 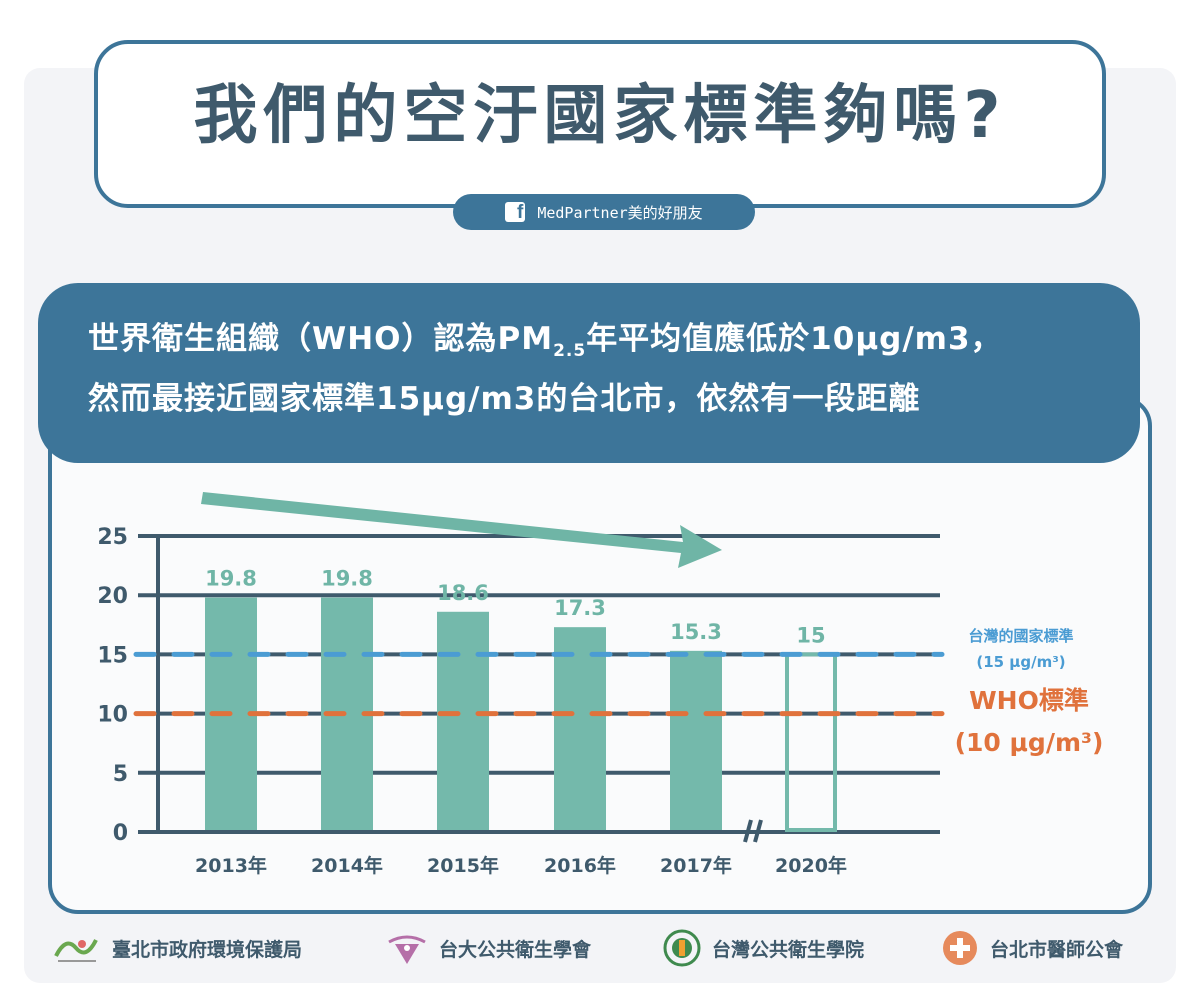 What do you see at coordinates (207, 949) in the screenshot?
I see `footer-label-epa: 臺北市政府環境保護局` at bounding box center [207, 949].